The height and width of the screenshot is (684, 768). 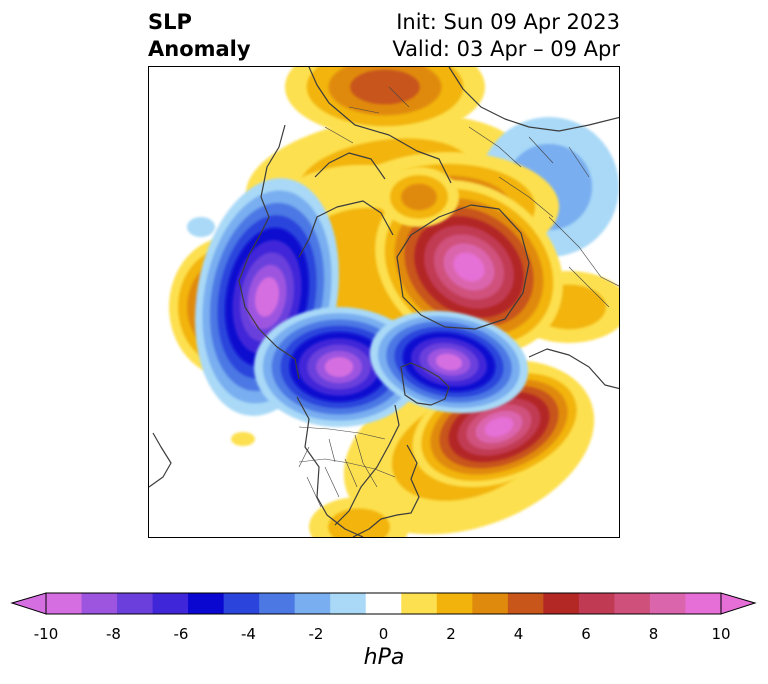 What do you see at coordinates (451, 634) in the screenshot?
I see `colorbar-tick-label: 2` at bounding box center [451, 634].